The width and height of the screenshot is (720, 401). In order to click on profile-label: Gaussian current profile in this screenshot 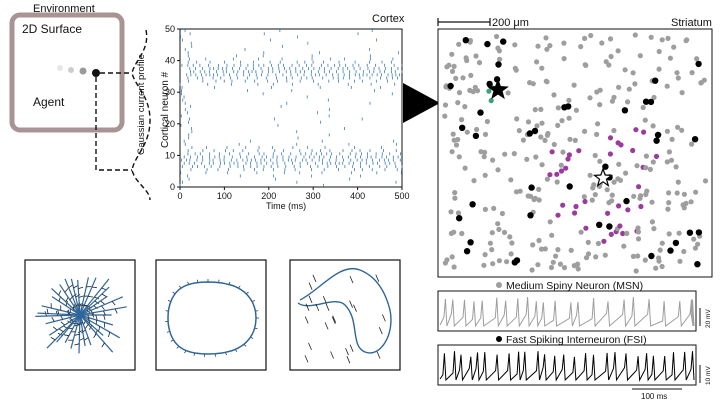, I will do `click(141, 104)`.